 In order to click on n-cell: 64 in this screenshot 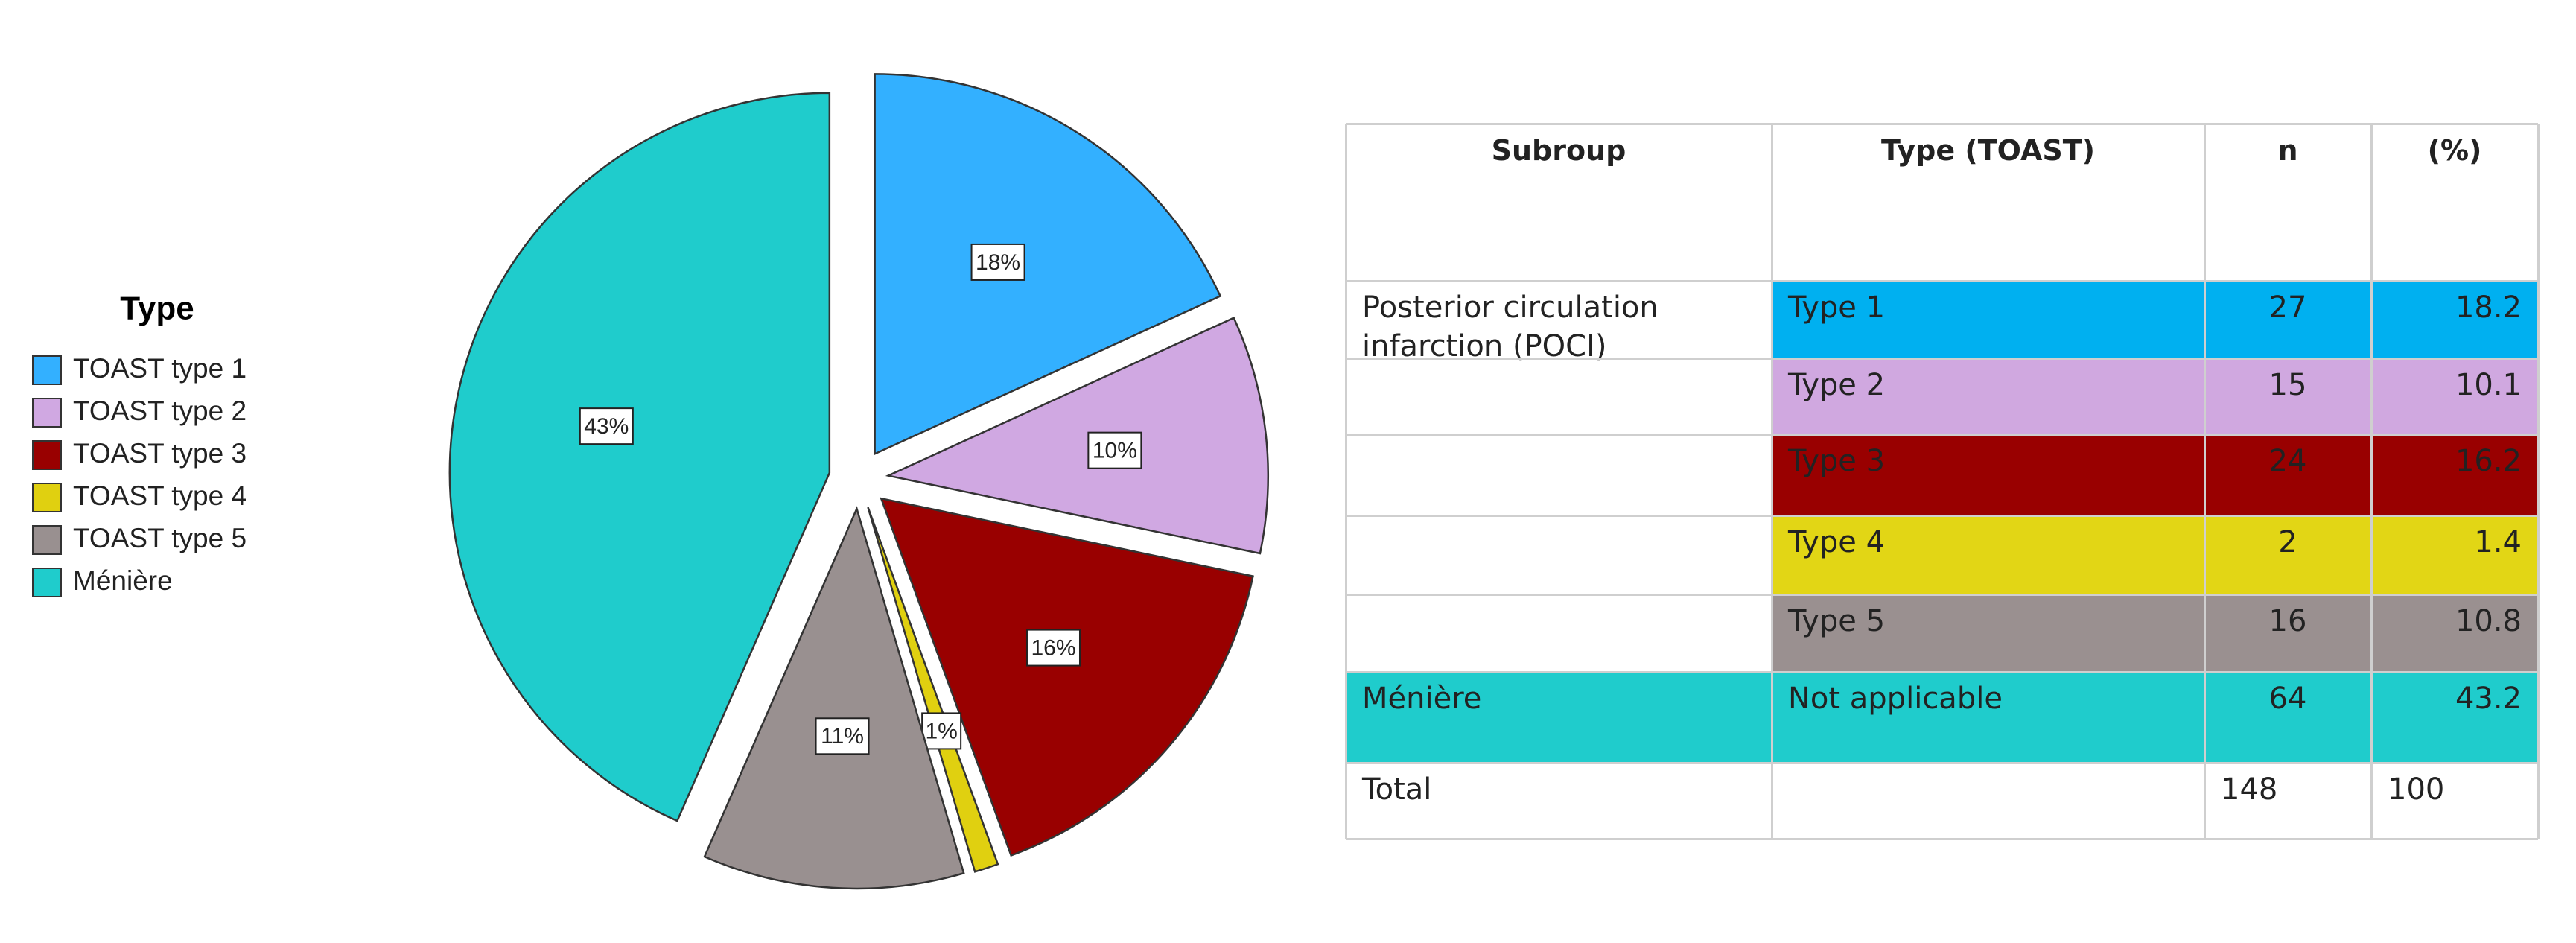, I will do `click(2287, 717)`.